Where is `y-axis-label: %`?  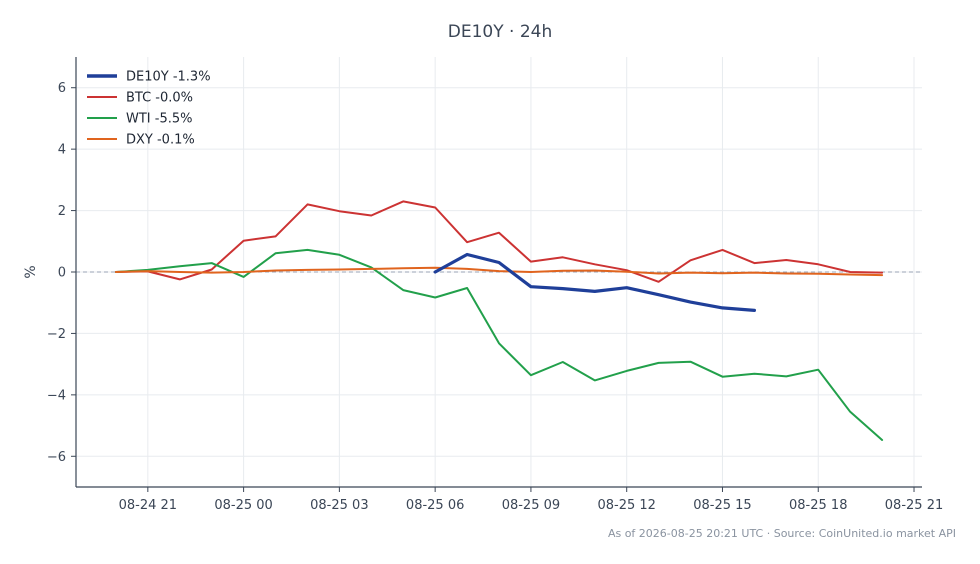 y-axis-label: % is located at coordinates (31, 271).